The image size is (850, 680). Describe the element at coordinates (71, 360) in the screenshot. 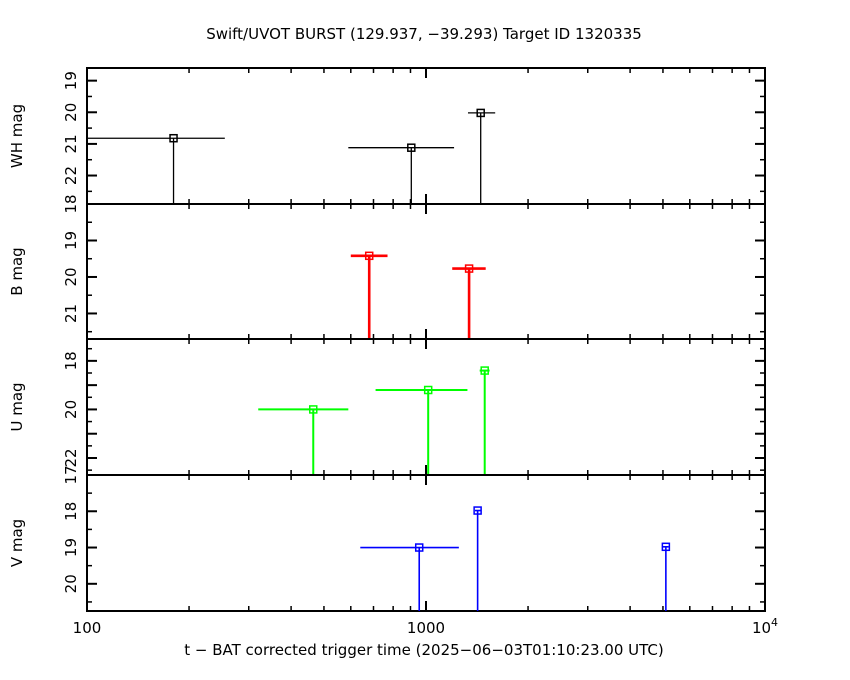

I see `y-tick-label-u: 18` at that location.